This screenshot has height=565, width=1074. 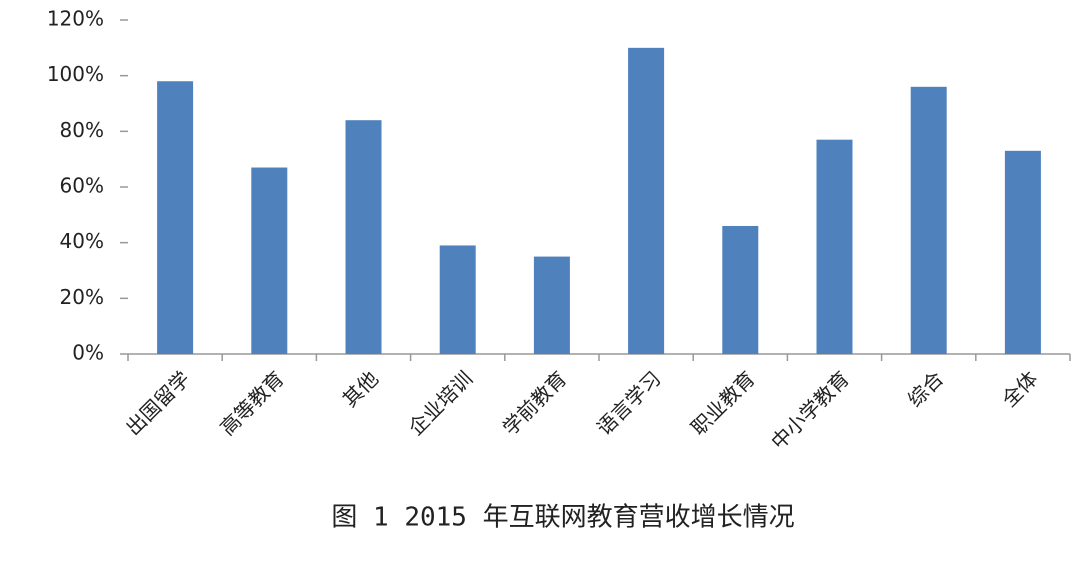 What do you see at coordinates (441, 403) in the screenshot?
I see `x-tick-label: 企业培训` at bounding box center [441, 403].